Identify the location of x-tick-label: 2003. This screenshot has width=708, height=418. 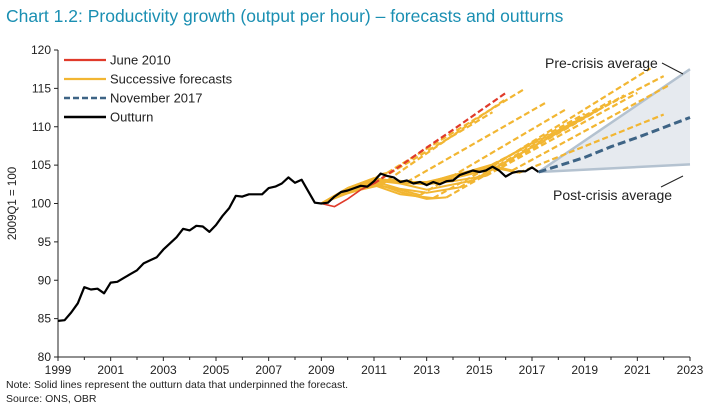
(163, 370).